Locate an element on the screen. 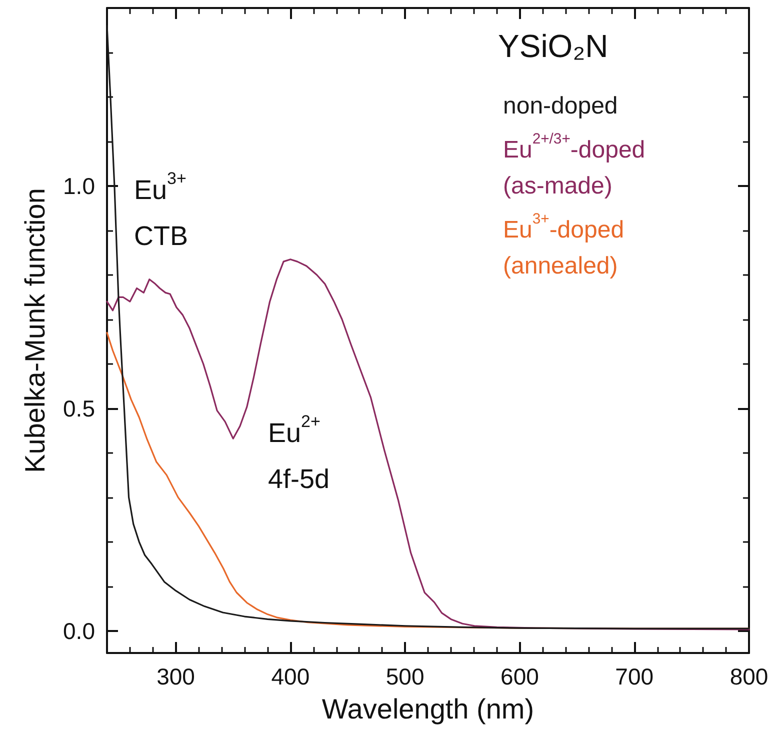 Image resolution: width=775 pixels, height=730 pixels. text: non-doped is located at coordinates (560, 106).